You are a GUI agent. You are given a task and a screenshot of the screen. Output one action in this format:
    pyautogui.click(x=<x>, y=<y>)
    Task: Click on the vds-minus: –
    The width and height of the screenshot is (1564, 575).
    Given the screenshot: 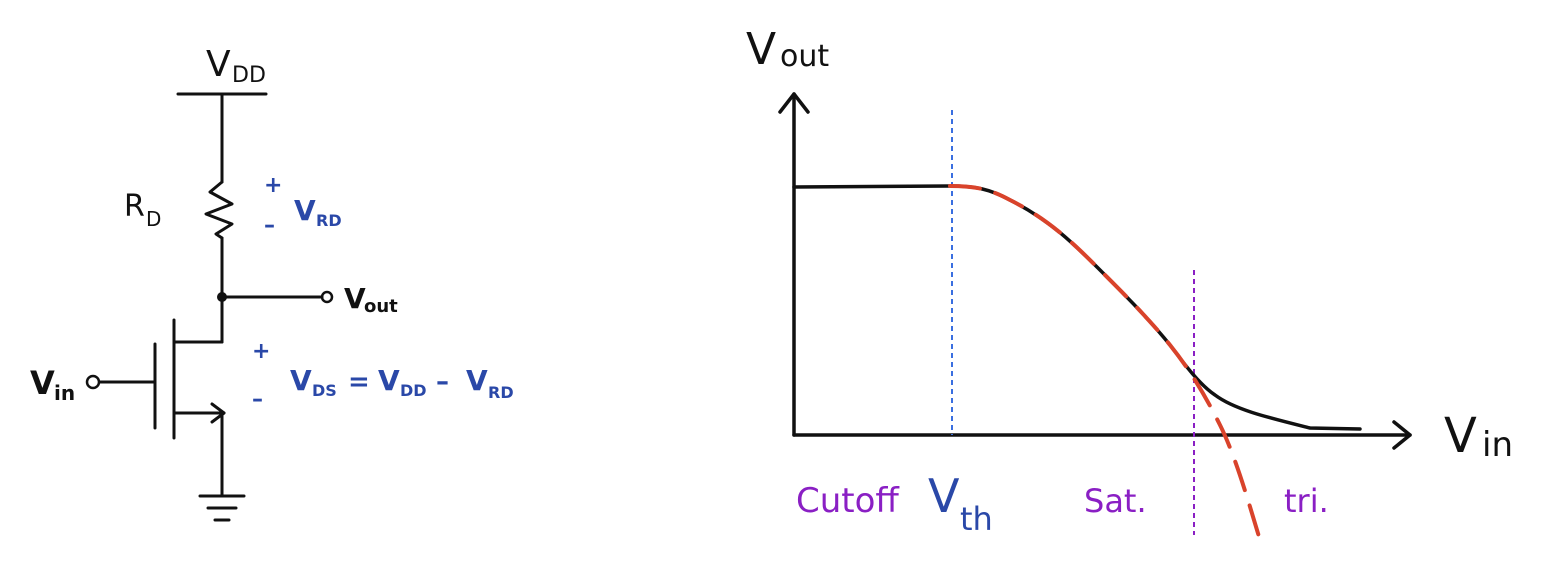 What is the action you would take?
    pyautogui.click(x=257, y=399)
    